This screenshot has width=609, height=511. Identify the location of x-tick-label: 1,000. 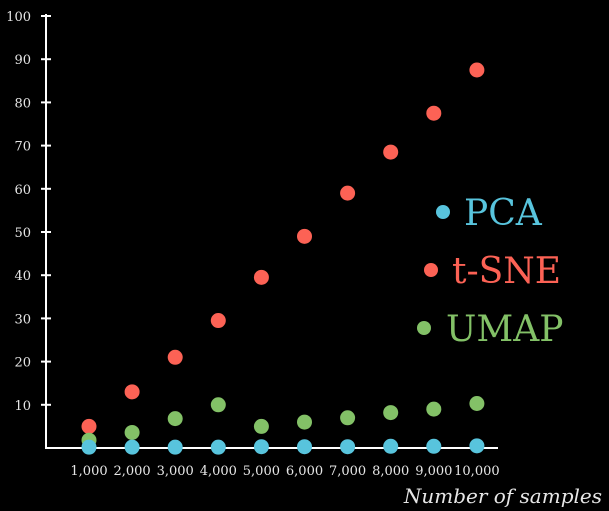
(88, 471).